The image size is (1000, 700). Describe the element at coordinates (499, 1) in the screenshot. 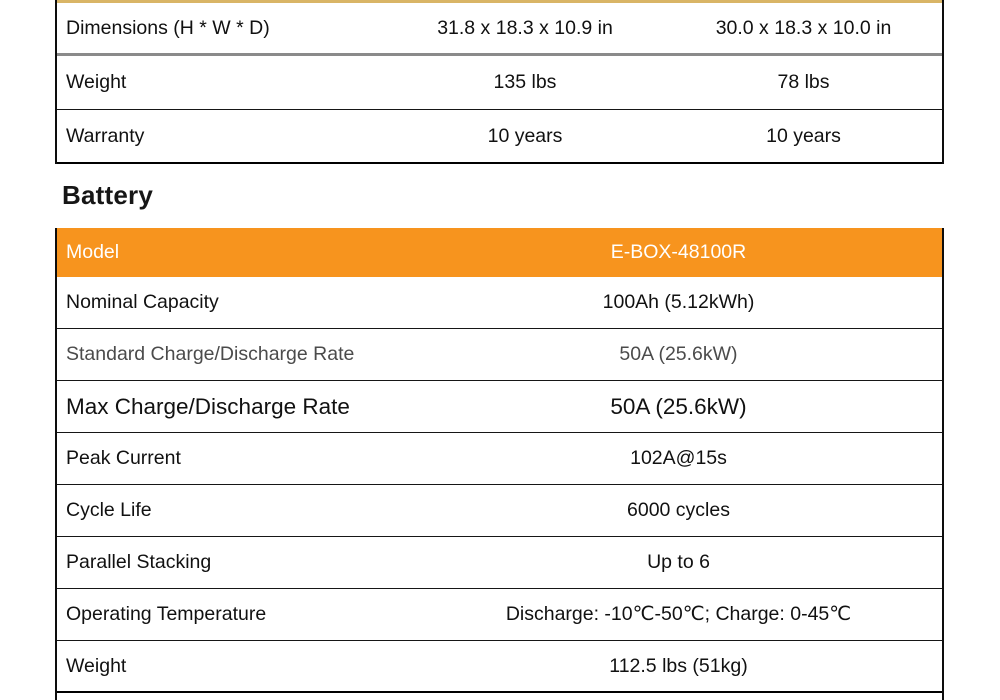

I see `table-top-accent-line` at that location.